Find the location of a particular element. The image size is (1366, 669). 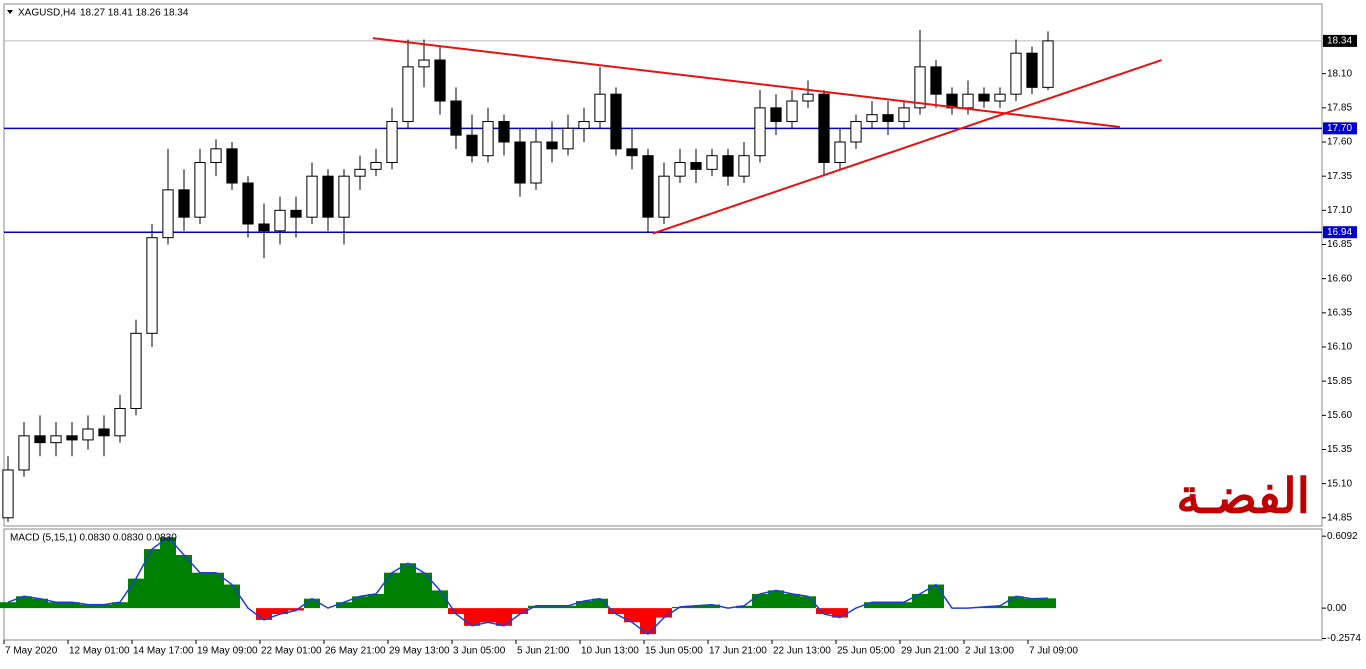

x-tick-label: 17 Jun 21:00 is located at coordinates (738, 651).